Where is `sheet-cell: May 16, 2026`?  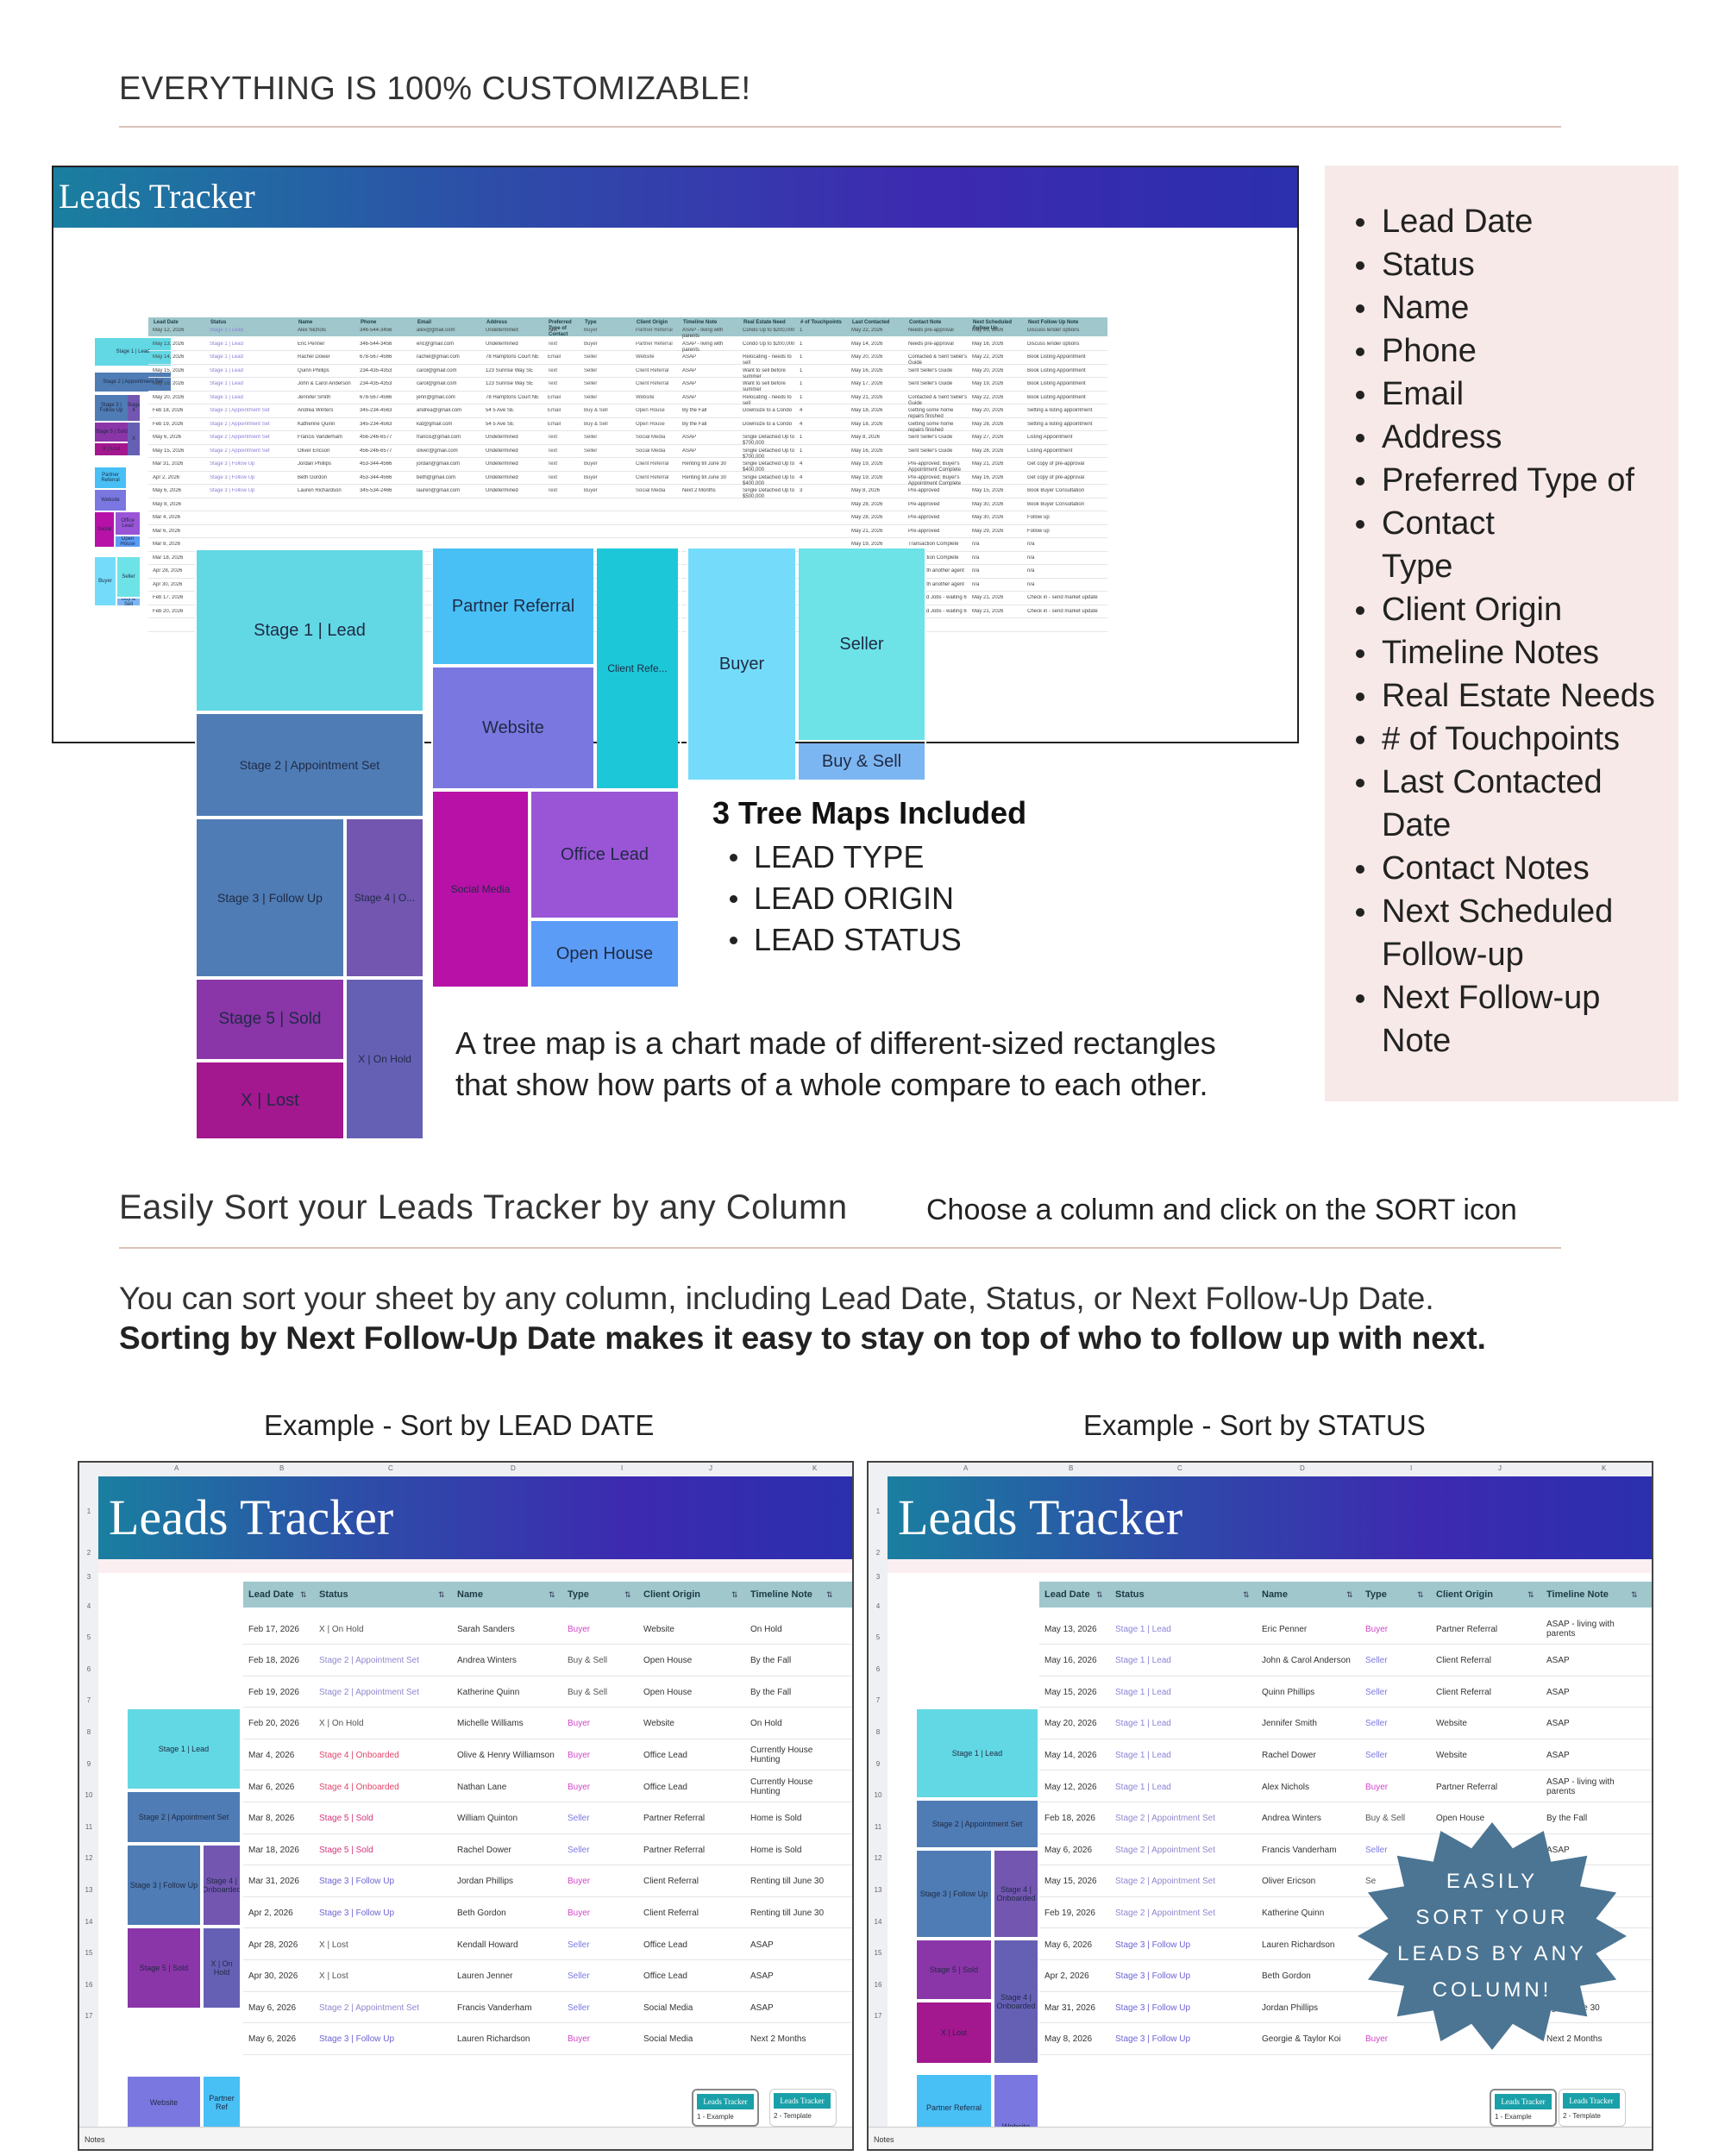 sheet-cell: May 16, 2026 is located at coordinates (1070, 1661).